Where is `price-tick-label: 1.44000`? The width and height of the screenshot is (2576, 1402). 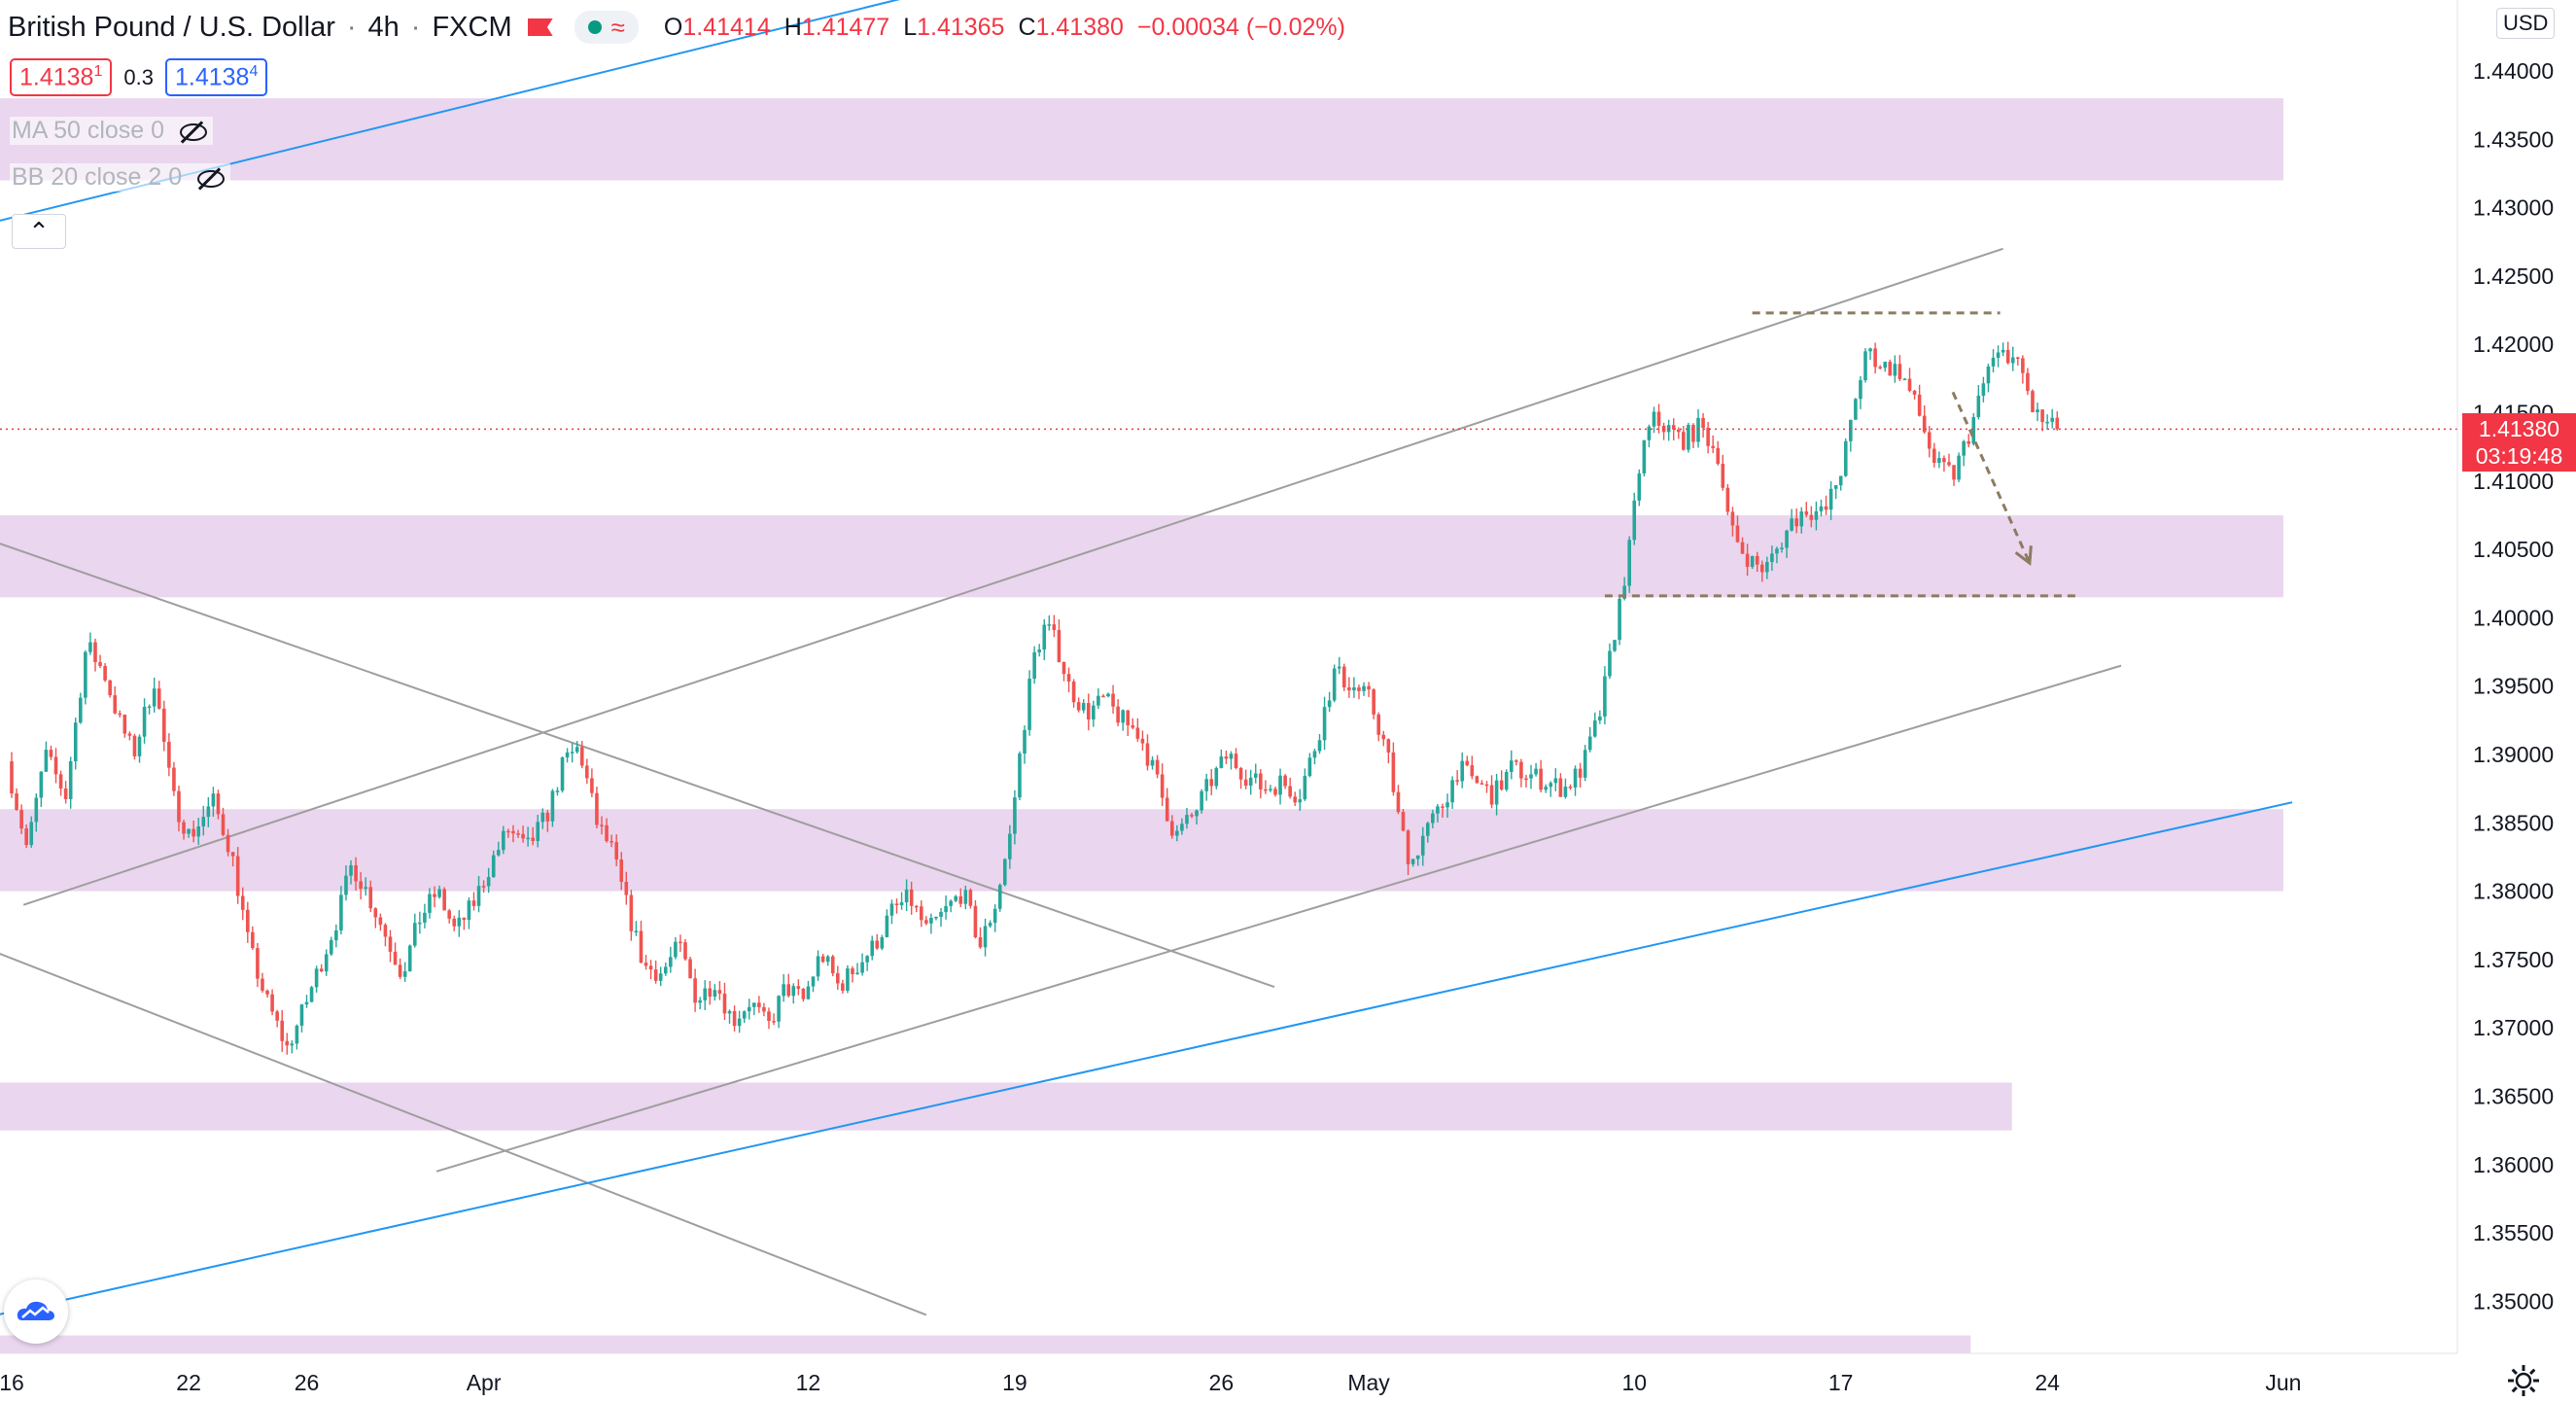 price-tick-label: 1.44000 is located at coordinates (2513, 71).